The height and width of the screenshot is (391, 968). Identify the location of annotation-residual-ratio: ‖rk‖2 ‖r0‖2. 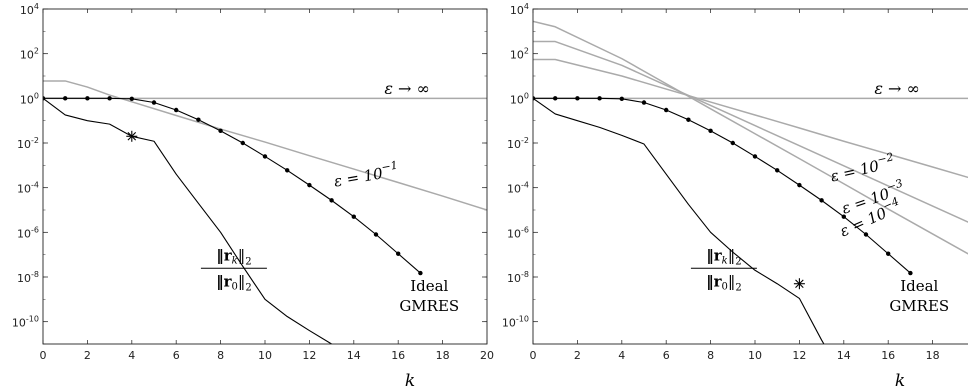
(723, 269).